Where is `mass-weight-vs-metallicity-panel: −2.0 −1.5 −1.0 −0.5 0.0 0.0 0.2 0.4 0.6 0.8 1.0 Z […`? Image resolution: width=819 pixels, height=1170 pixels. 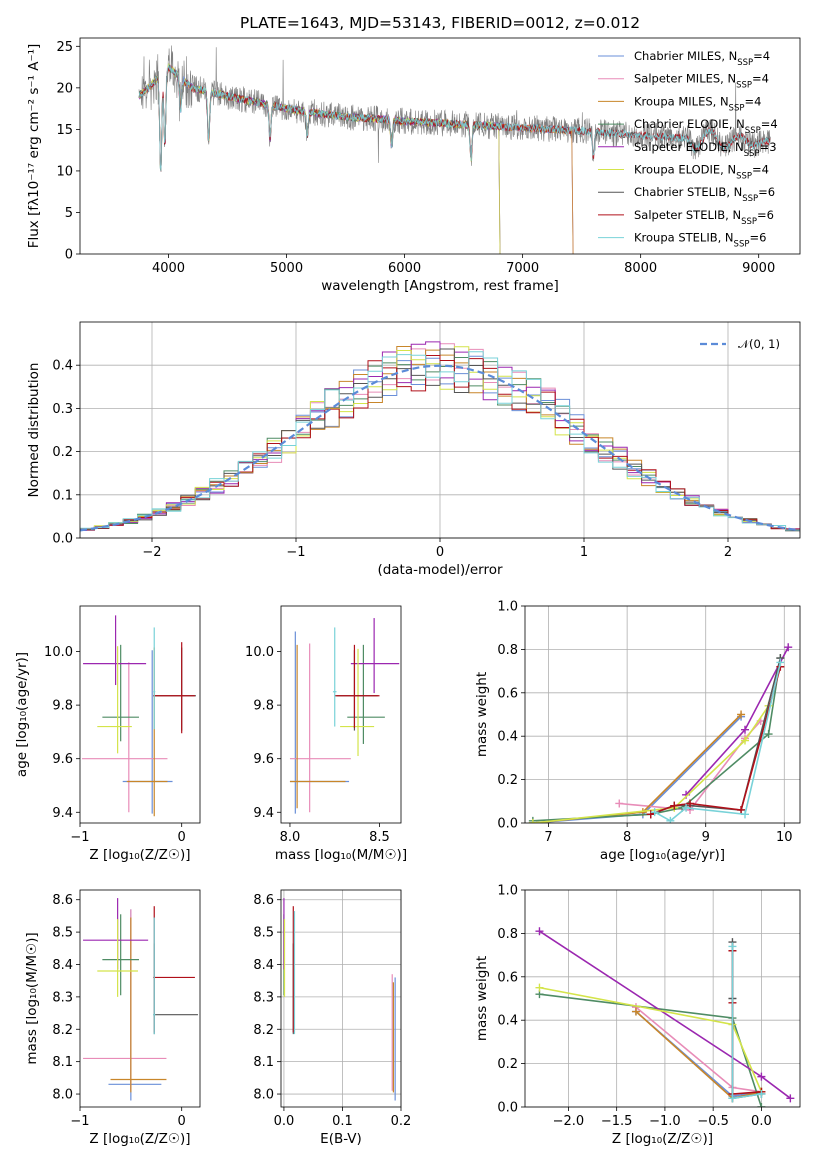
mass-weight-vs-metallicity-panel: −2.0 −1.5 −1.0 −0.5 0.0 0.0 0.2 0.4 0.6 0.8 1.0 Z [… is located at coordinates (637, 1015).